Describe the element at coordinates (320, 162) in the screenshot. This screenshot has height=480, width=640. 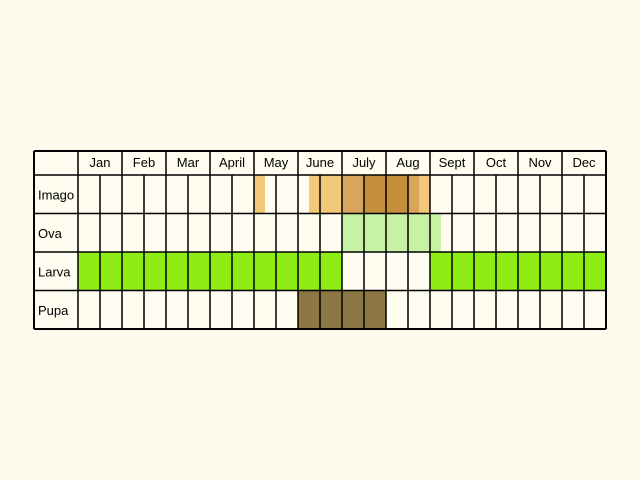
I see `month-label-june: June` at that location.